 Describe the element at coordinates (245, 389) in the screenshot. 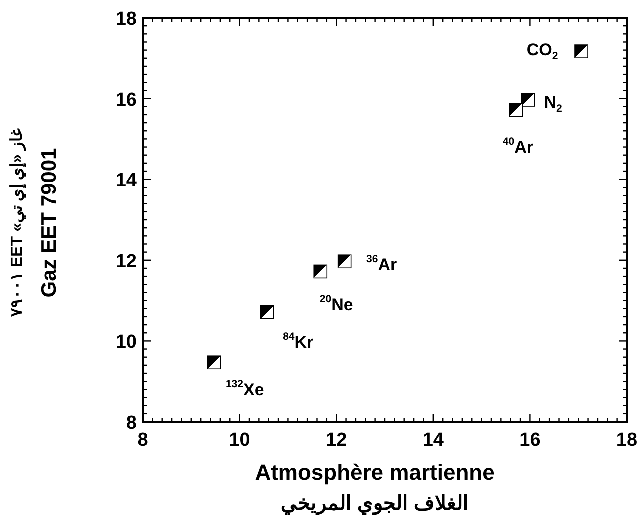

I see `annotation: $^{132}$Xe` at that location.